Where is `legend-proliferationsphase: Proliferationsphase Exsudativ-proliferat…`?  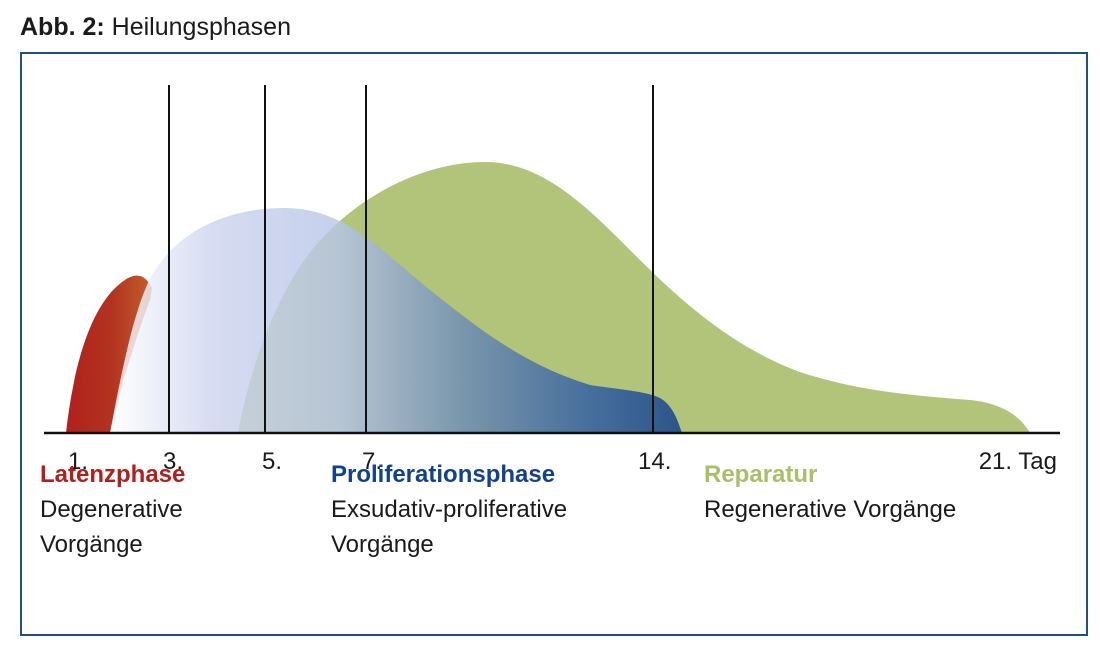 legend-proliferationsphase: Proliferationsphase Exsudativ-proliferat… is located at coordinates (449, 509).